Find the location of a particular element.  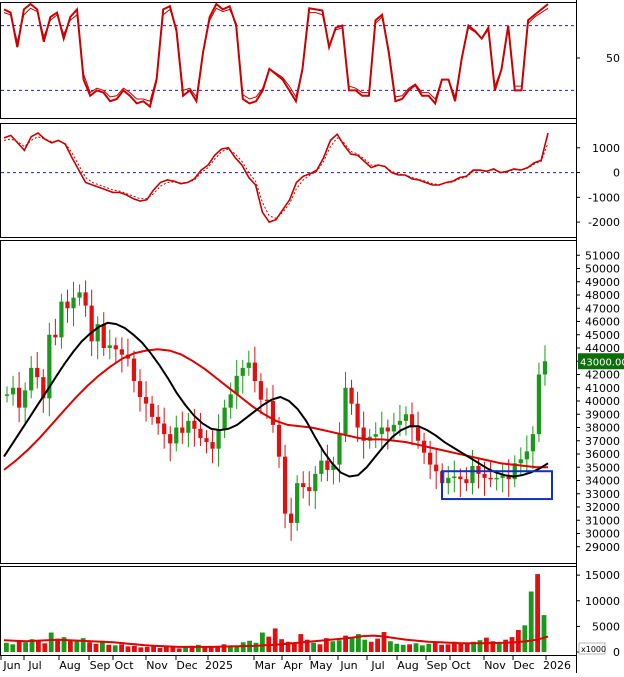

price-tick-label: 48000 is located at coordinates (602, 295).